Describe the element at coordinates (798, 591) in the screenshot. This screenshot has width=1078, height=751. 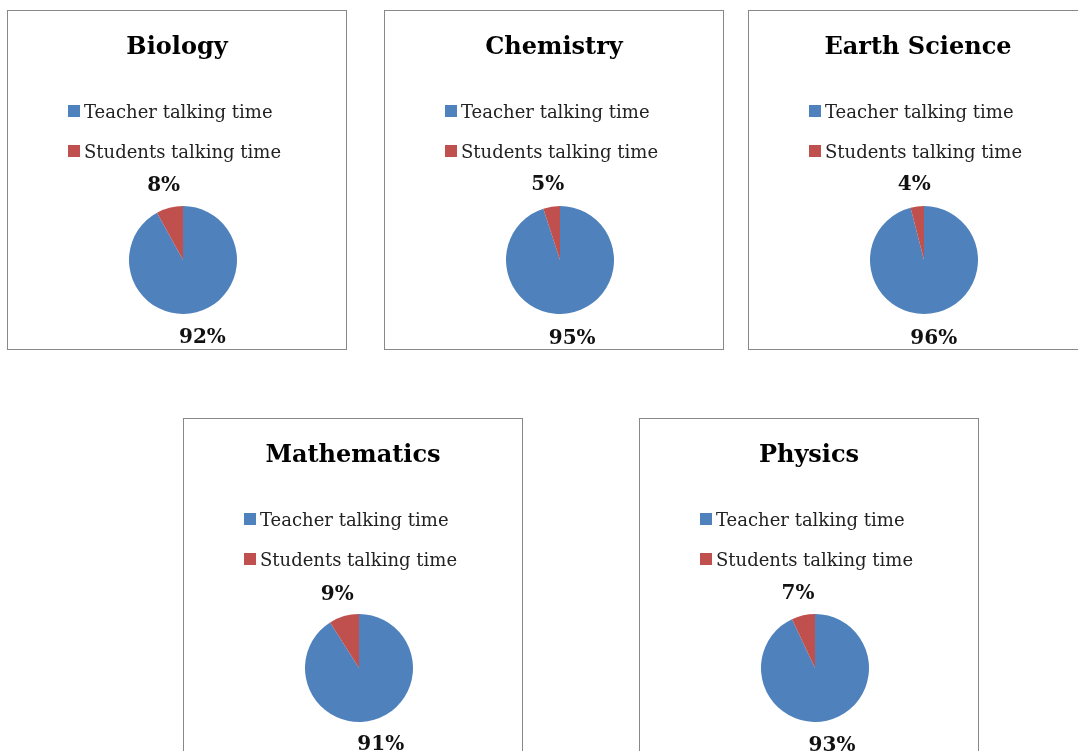
I see `data-label: 7%` at that location.